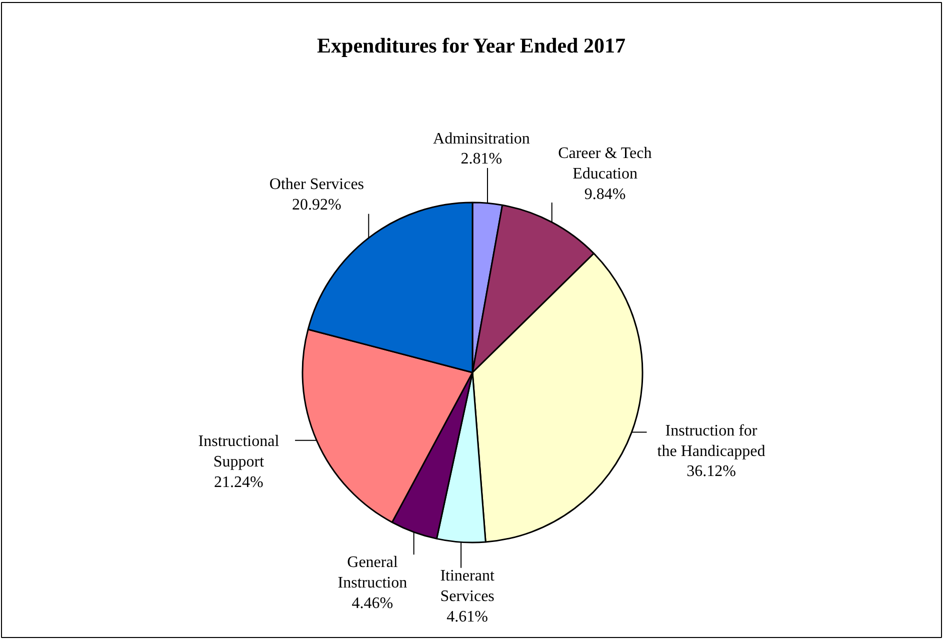  I want to click on chart-title: Expenditures for Year Ended 2017, so click(471, 46).